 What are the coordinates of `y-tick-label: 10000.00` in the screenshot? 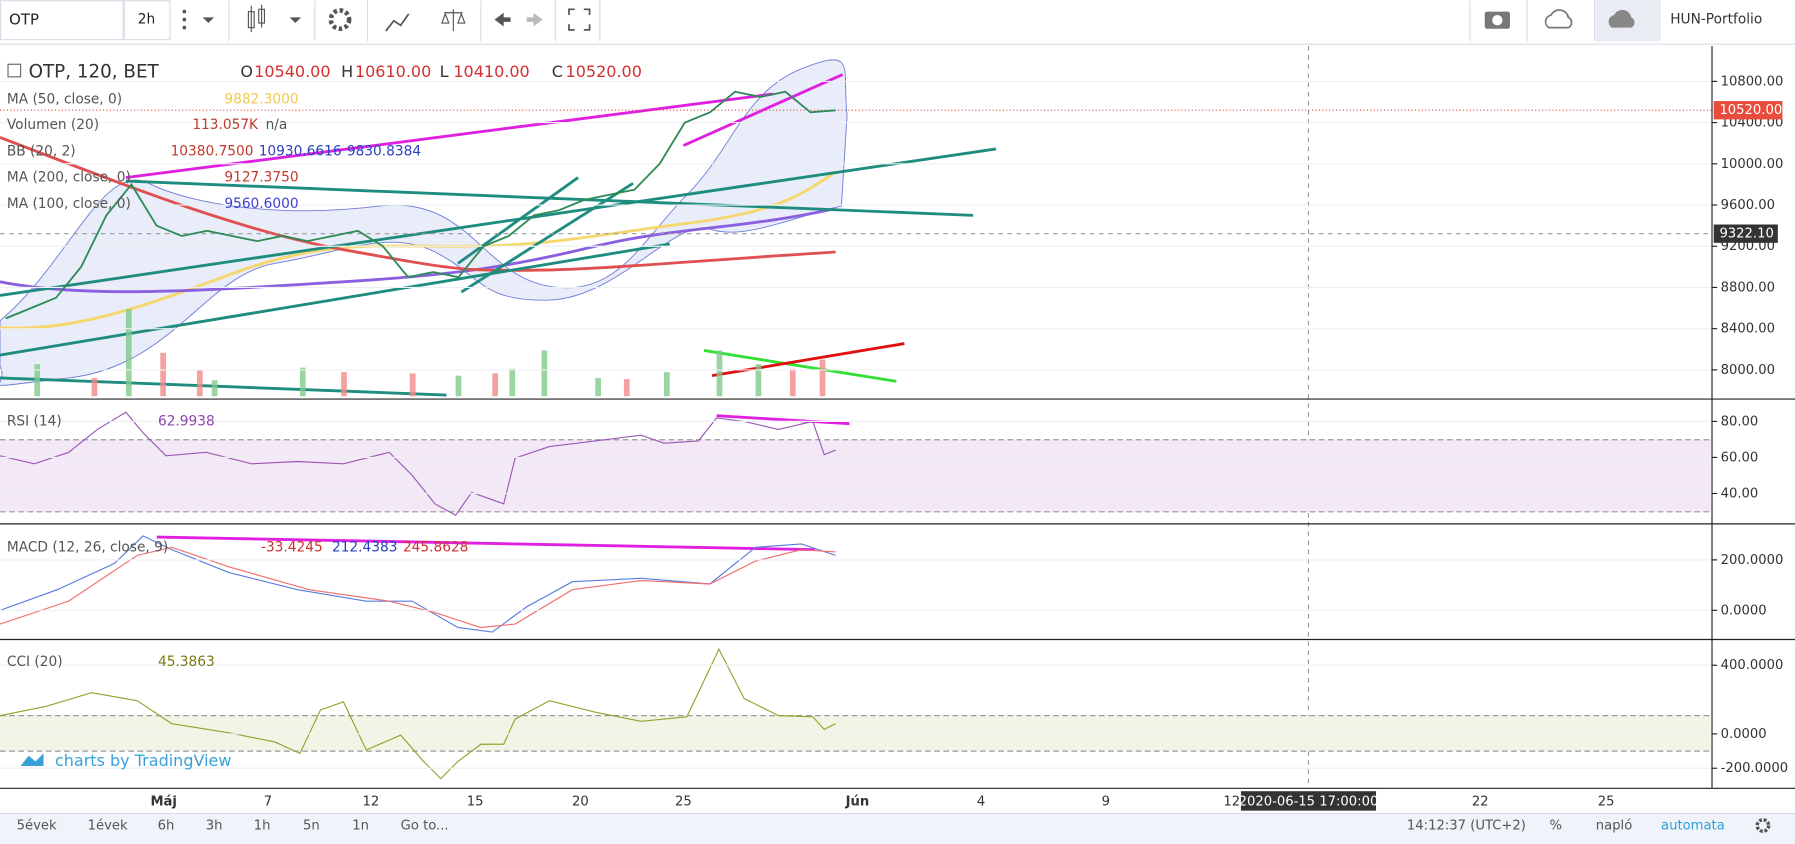 It's located at (1752, 164).